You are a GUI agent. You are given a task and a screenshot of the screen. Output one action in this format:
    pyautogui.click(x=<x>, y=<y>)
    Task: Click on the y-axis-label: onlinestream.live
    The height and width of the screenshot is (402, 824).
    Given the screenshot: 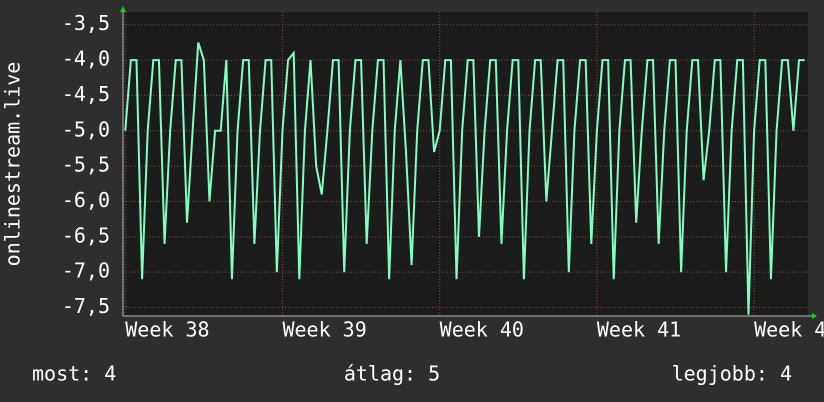 What is the action you would take?
    pyautogui.click(x=13, y=164)
    